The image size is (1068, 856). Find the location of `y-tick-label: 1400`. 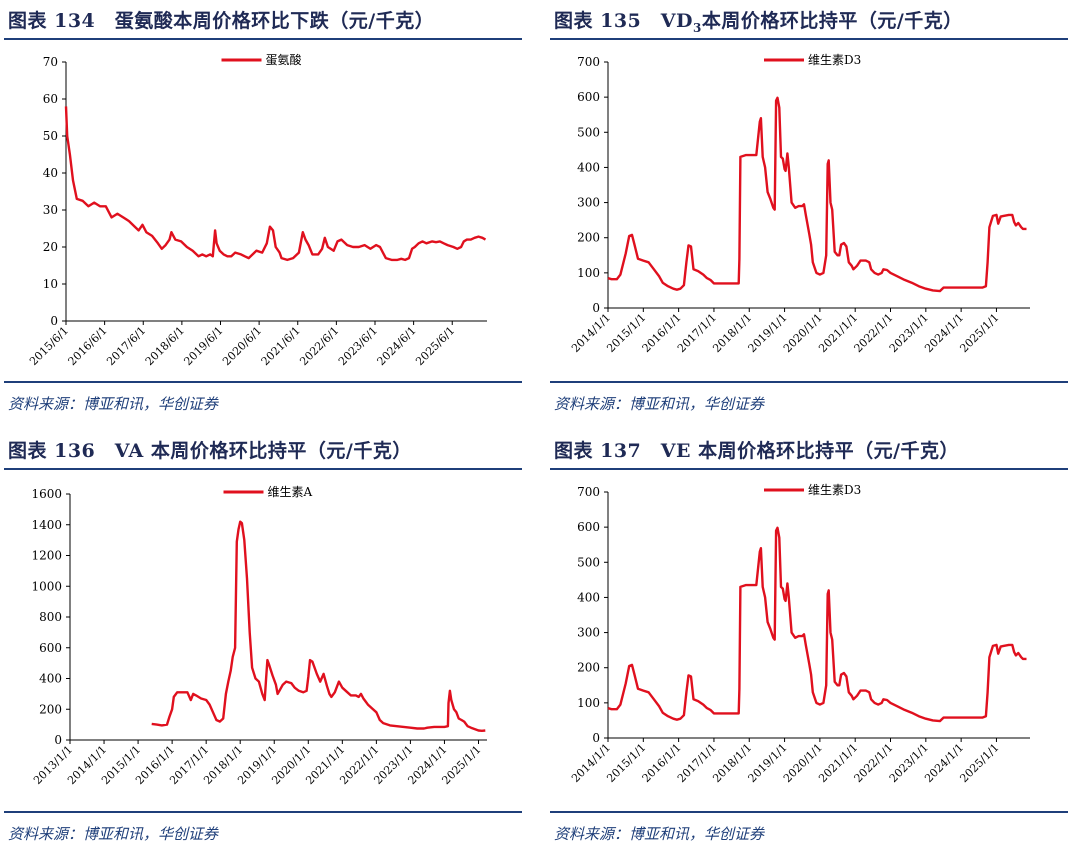

y-tick-label: 1400 is located at coordinates (46, 525).